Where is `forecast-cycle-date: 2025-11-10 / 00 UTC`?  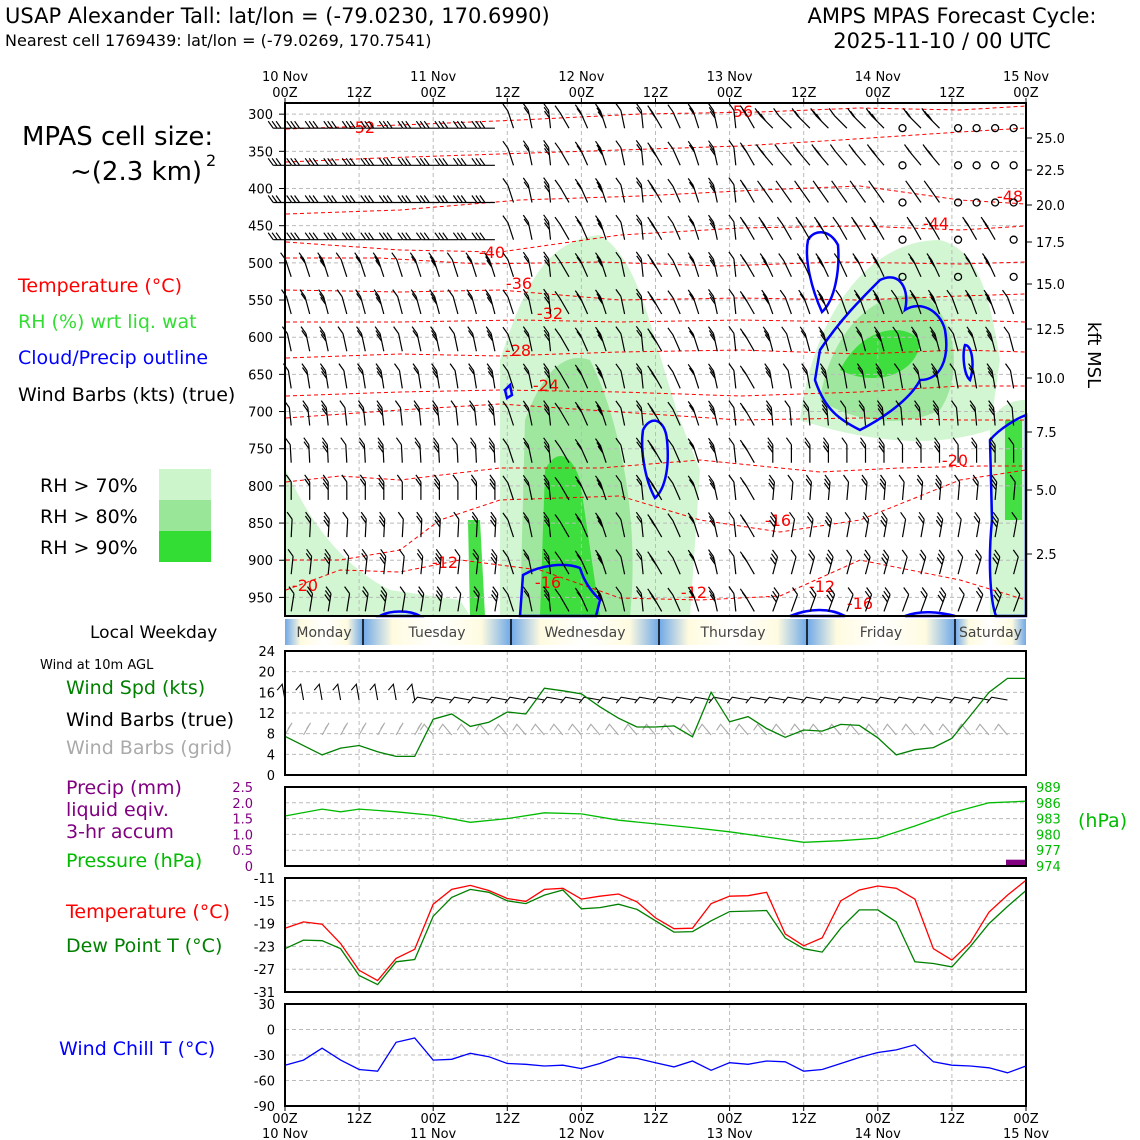 forecast-cycle-date: 2025-11-10 / 00 UTC is located at coordinates (942, 41).